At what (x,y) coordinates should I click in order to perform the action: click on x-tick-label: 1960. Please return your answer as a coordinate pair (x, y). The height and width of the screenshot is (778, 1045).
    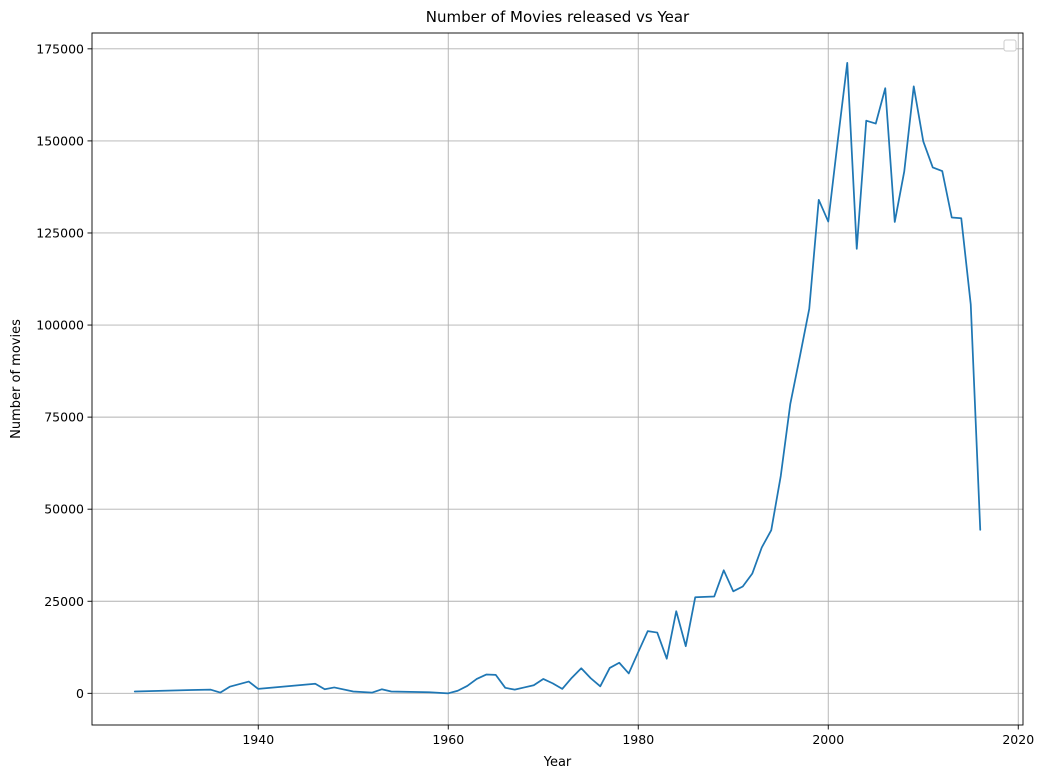
    Looking at the image, I should click on (448, 739).